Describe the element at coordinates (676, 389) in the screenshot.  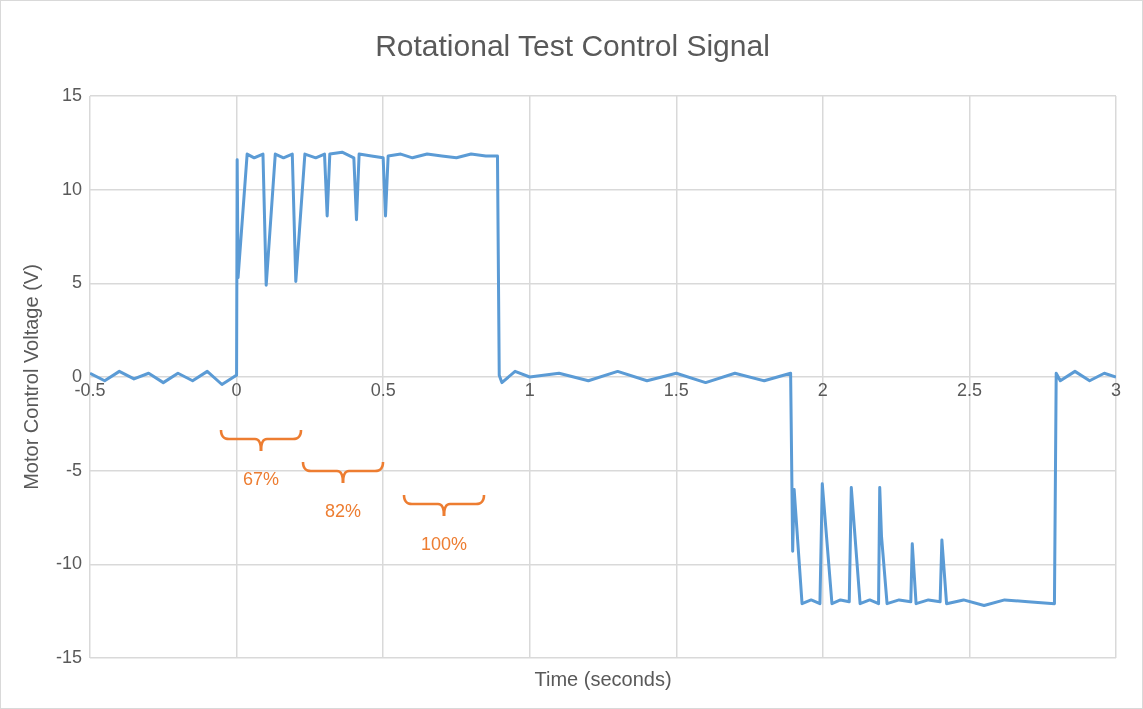
I see `x-tick-label: 1.5` at that location.